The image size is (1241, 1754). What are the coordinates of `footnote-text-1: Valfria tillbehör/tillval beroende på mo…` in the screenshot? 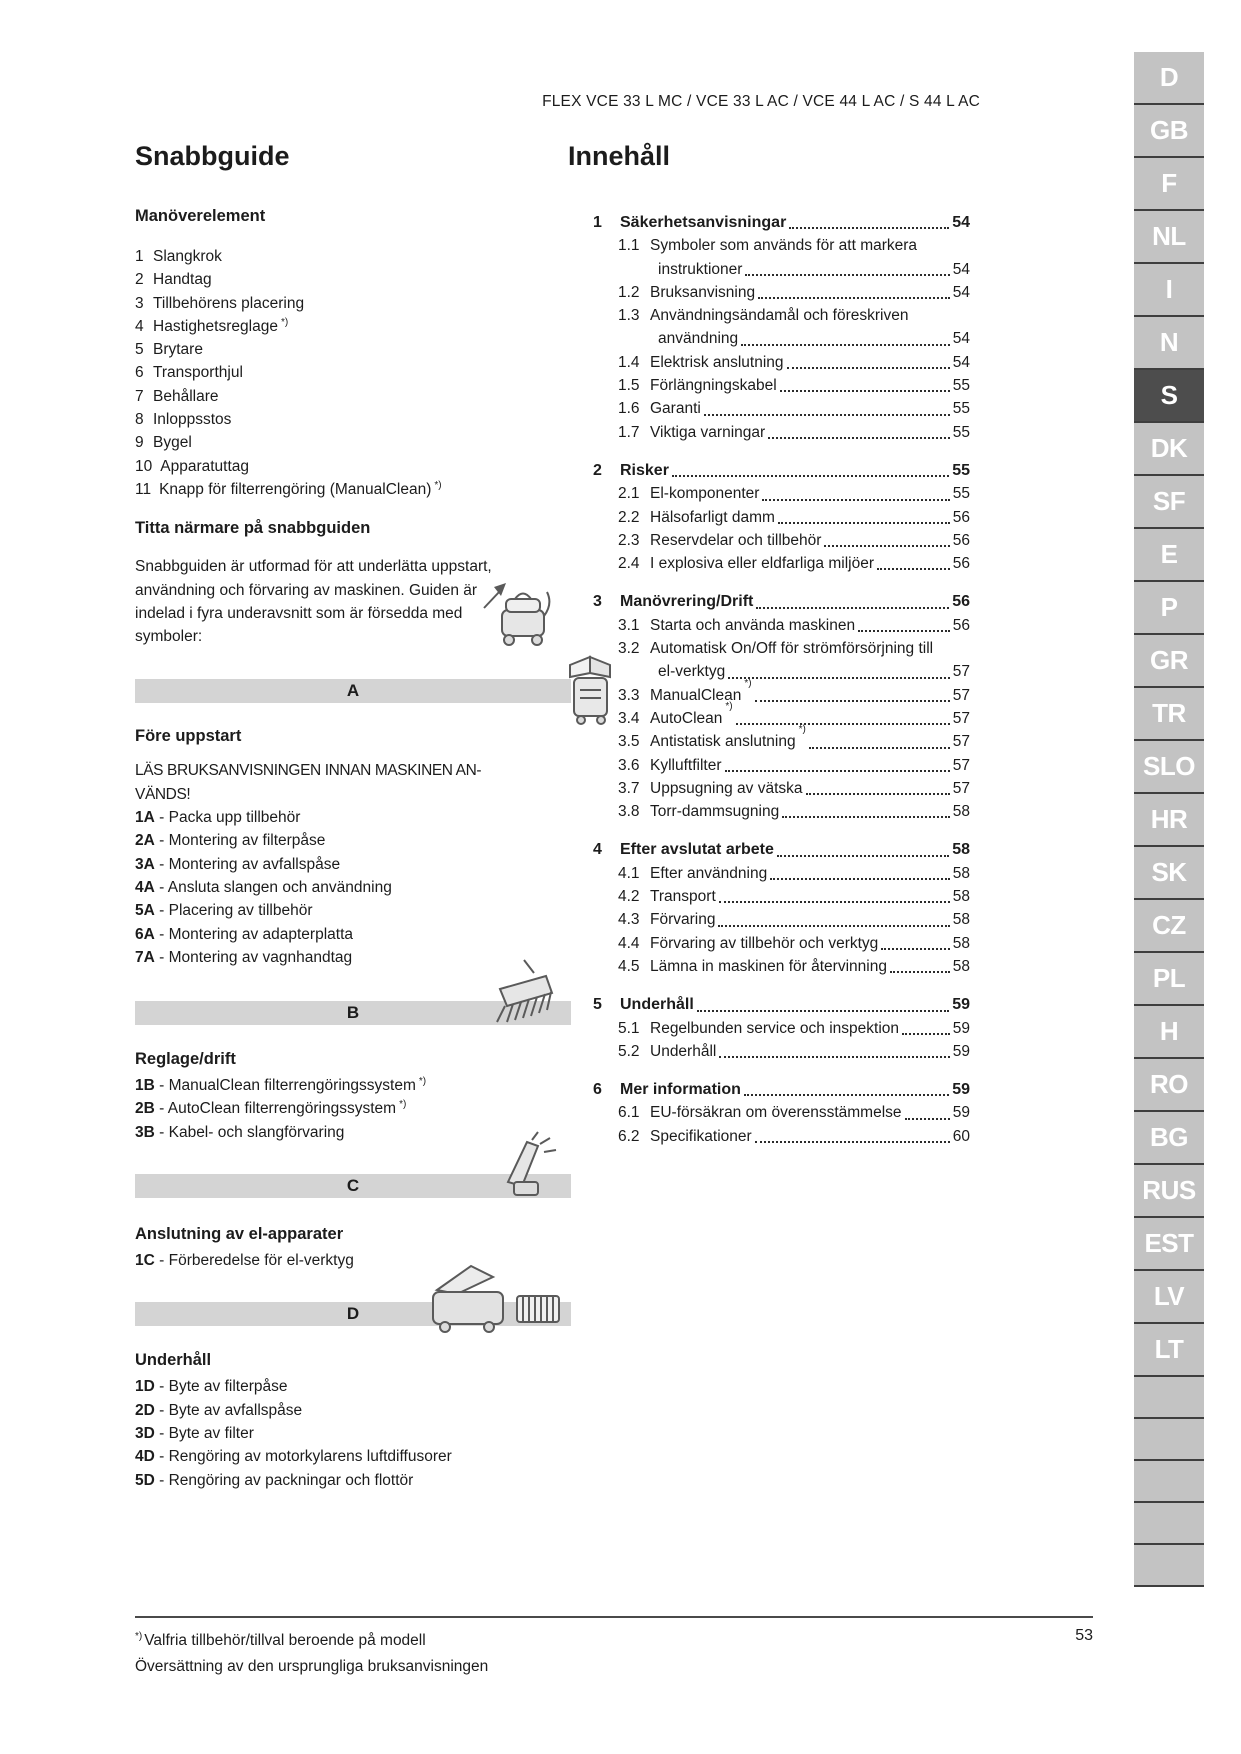 It's located at (285, 1640).